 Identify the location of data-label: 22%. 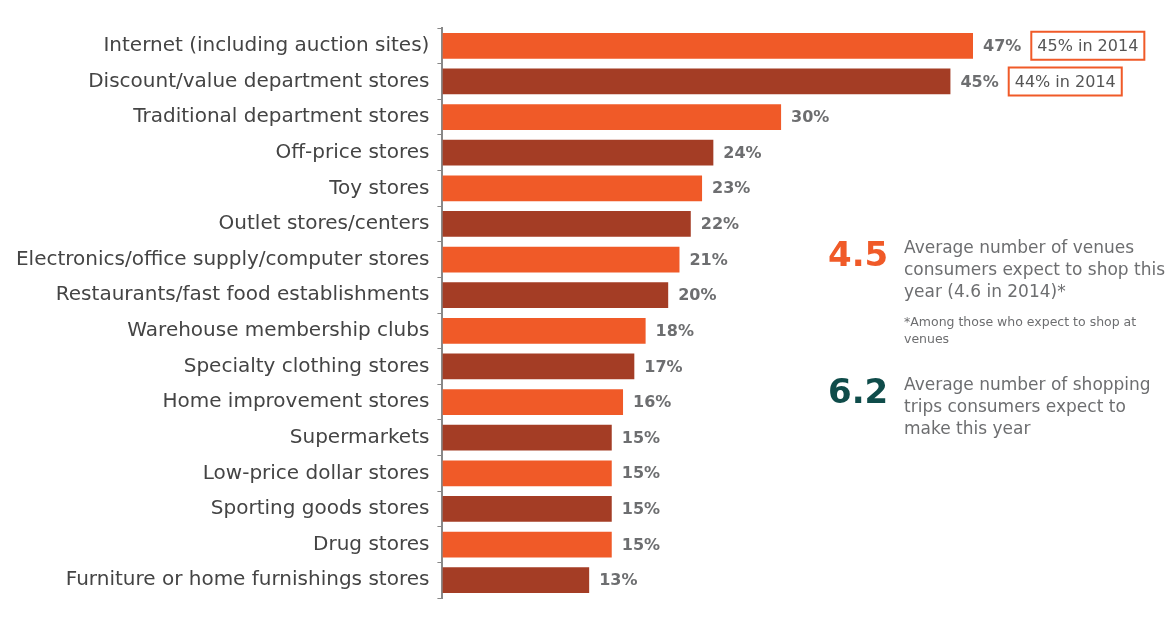
(720, 224).